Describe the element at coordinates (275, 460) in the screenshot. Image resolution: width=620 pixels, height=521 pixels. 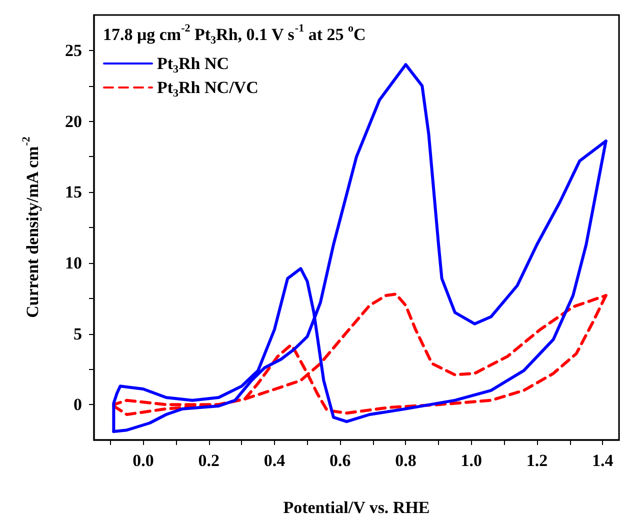
I see `x-tick-label: 0.4` at that location.